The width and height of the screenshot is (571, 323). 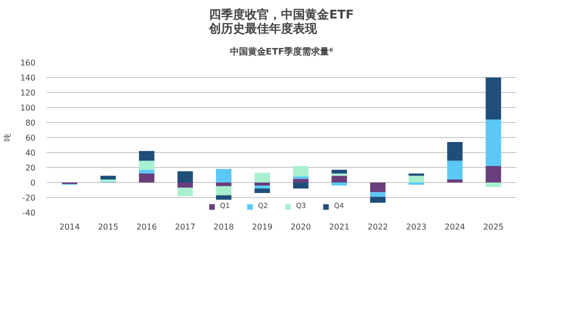 What do you see at coordinates (7, 138) in the screenshot?
I see `y-axis-title: 吨` at bounding box center [7, 138].